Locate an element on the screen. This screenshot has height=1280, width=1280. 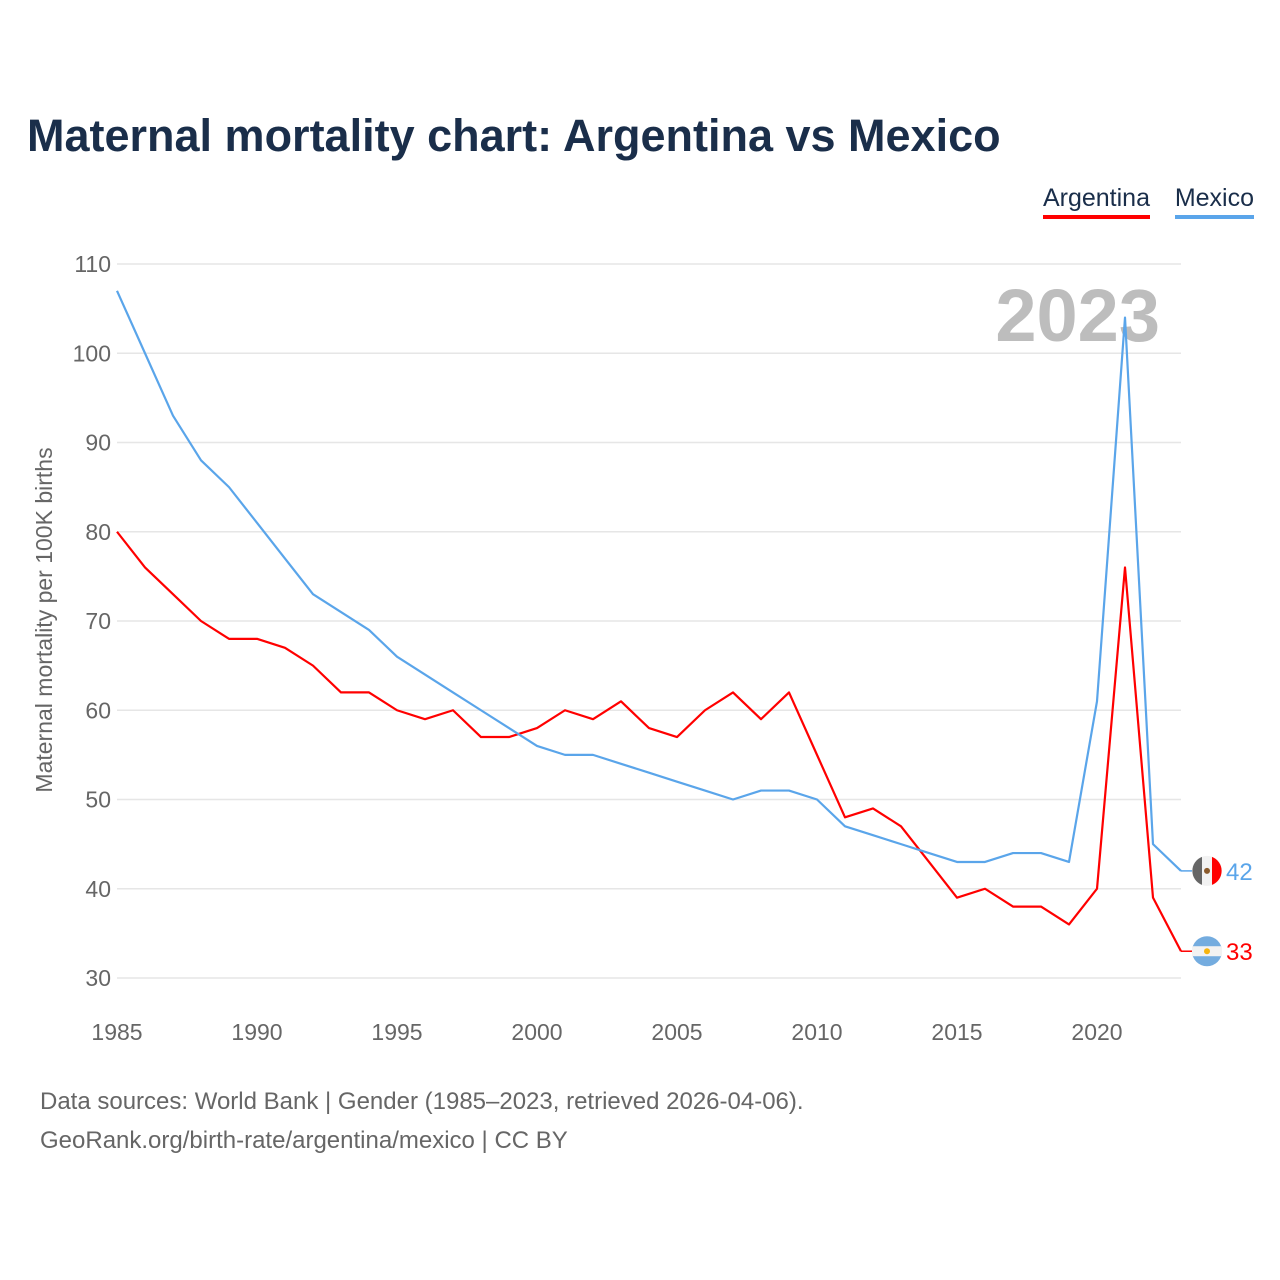
argentina-flag-icon is located at coordinates (1207, 951).